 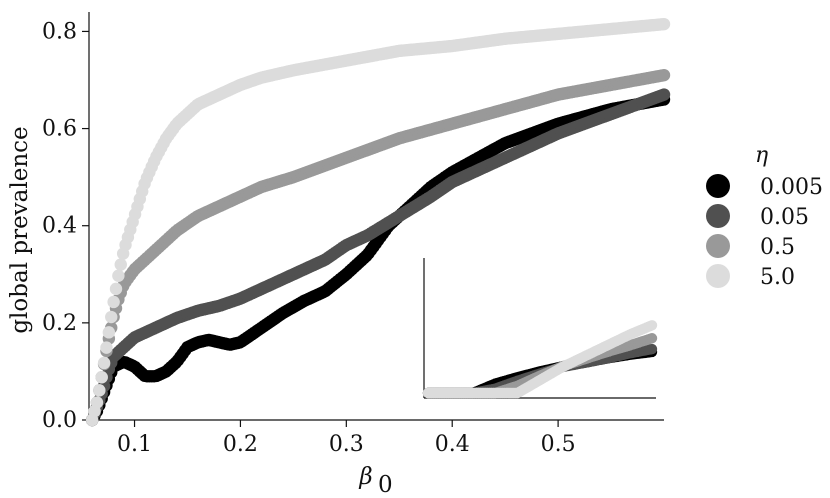 I want to click on y-axis-label: global prevalence, so click(x=20, y=229).